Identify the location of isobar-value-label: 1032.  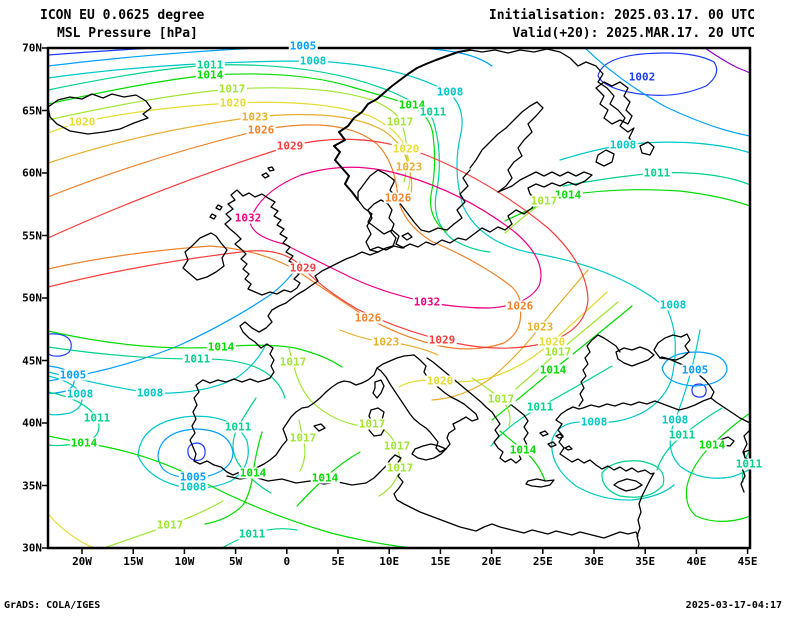
(427, 302).